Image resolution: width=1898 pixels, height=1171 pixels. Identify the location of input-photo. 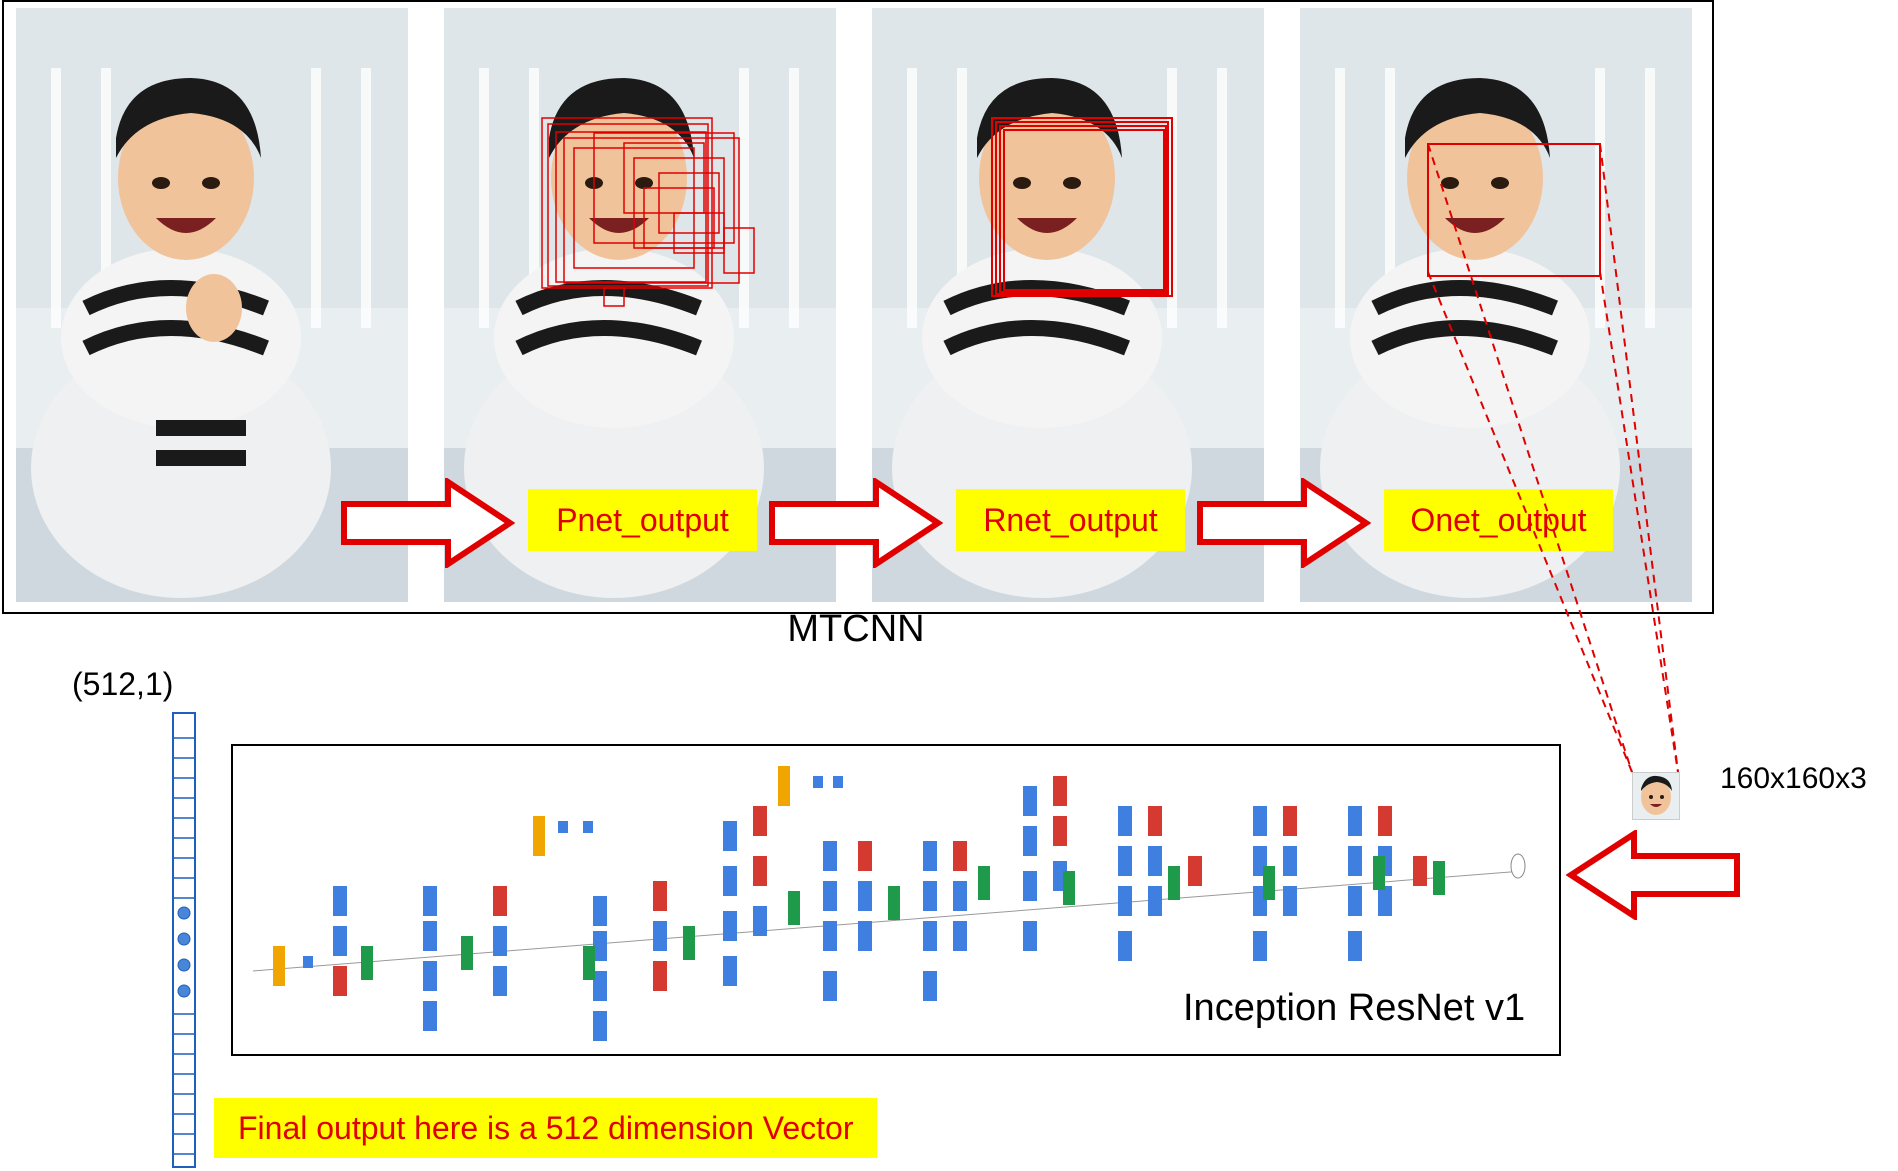
(212, 305).